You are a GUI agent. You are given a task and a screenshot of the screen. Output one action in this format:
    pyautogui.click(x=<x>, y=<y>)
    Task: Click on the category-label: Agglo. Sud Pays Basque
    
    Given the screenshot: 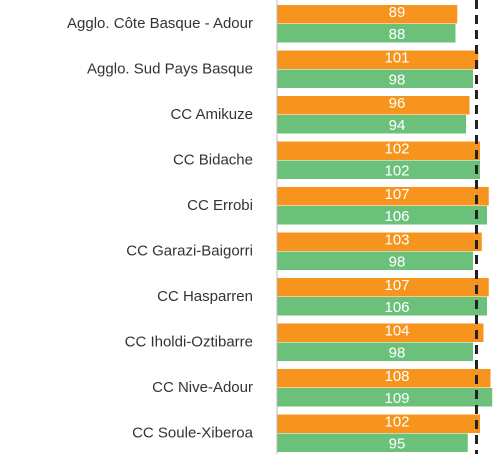 What is the action you would take?
    pyautogui.click(x=170, y=68)
    